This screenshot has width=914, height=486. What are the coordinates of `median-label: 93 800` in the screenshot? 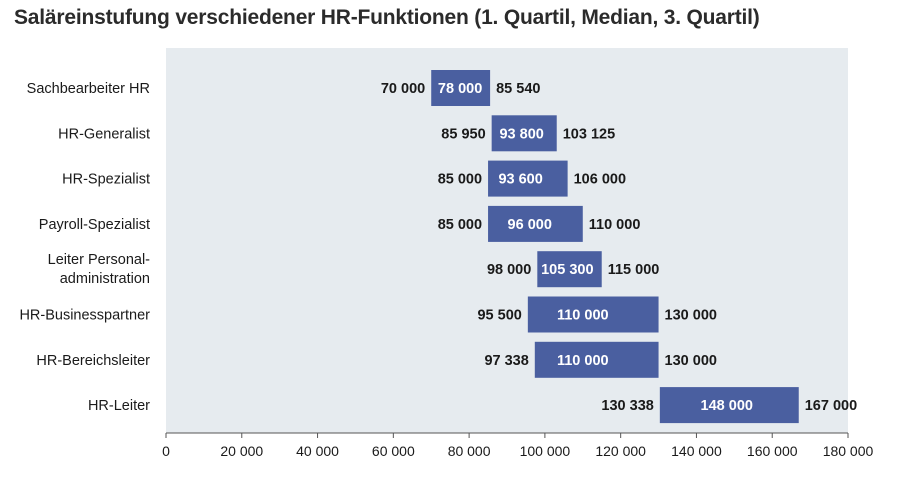 It's located at (521, 134).